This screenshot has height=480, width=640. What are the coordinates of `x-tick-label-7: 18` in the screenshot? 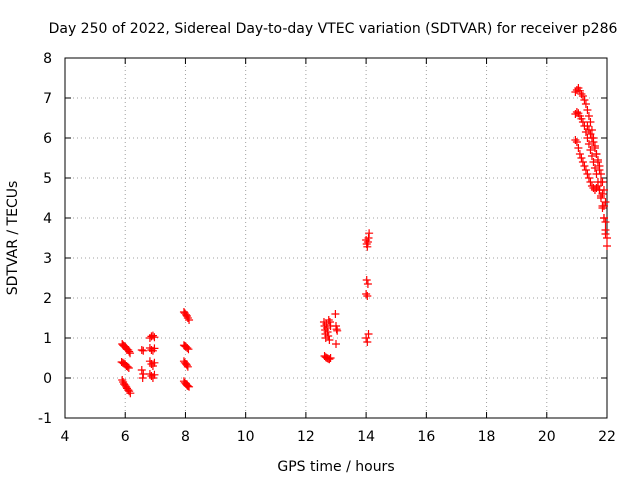 It's located at (487, 437).